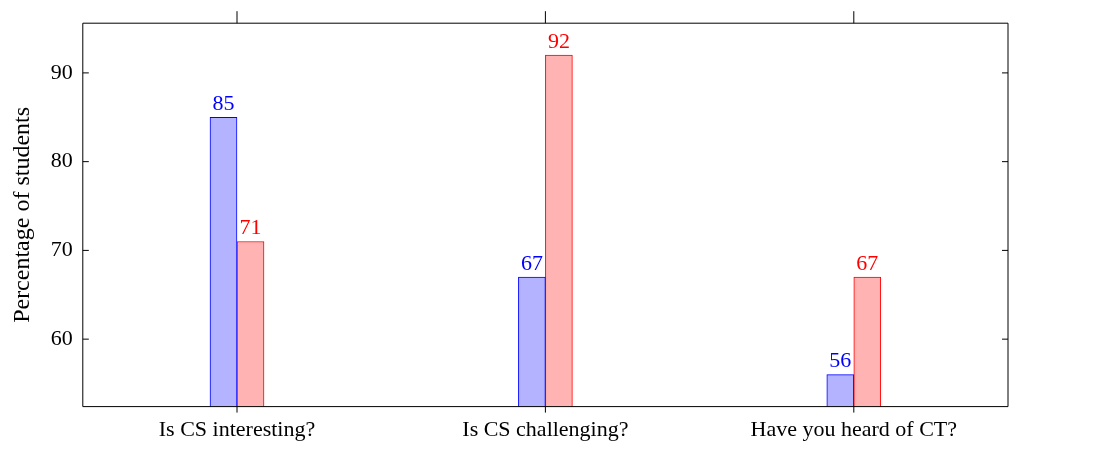 The width and height of the screenshot is (1094, 457). I want to click on x-tick-label: Is CS challenging?, so click(545, 428).